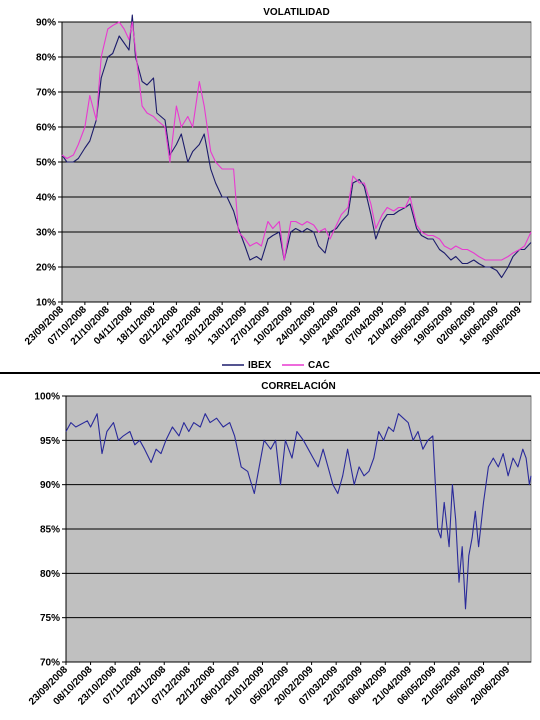  I want to click on y-tick-label: 85%, so click(50, 530).